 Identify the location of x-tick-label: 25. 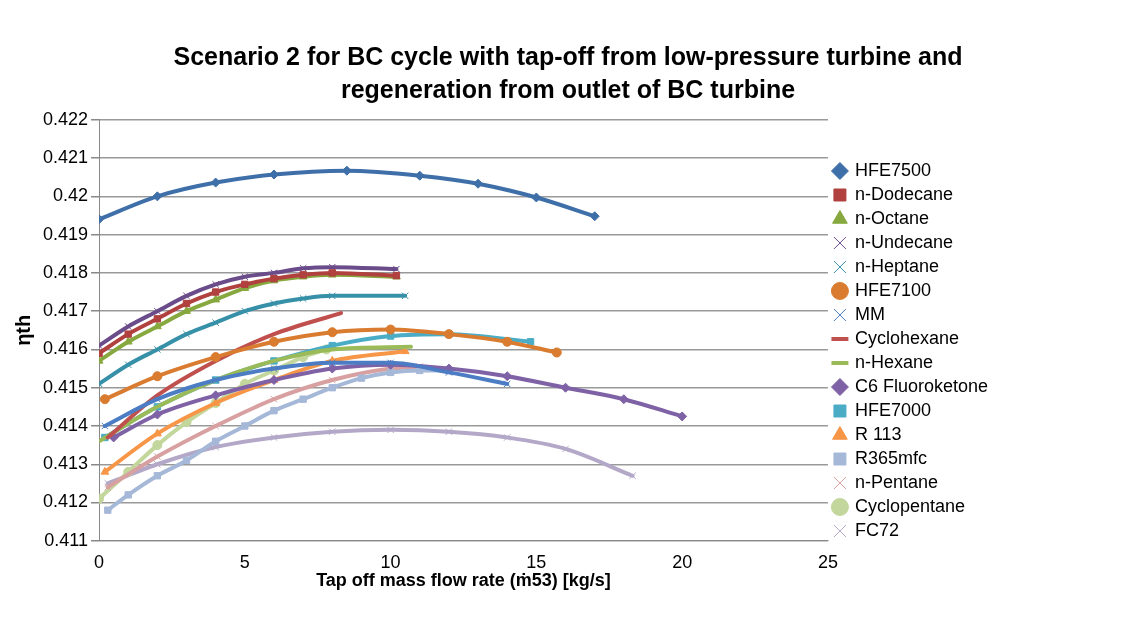
(827, 561).